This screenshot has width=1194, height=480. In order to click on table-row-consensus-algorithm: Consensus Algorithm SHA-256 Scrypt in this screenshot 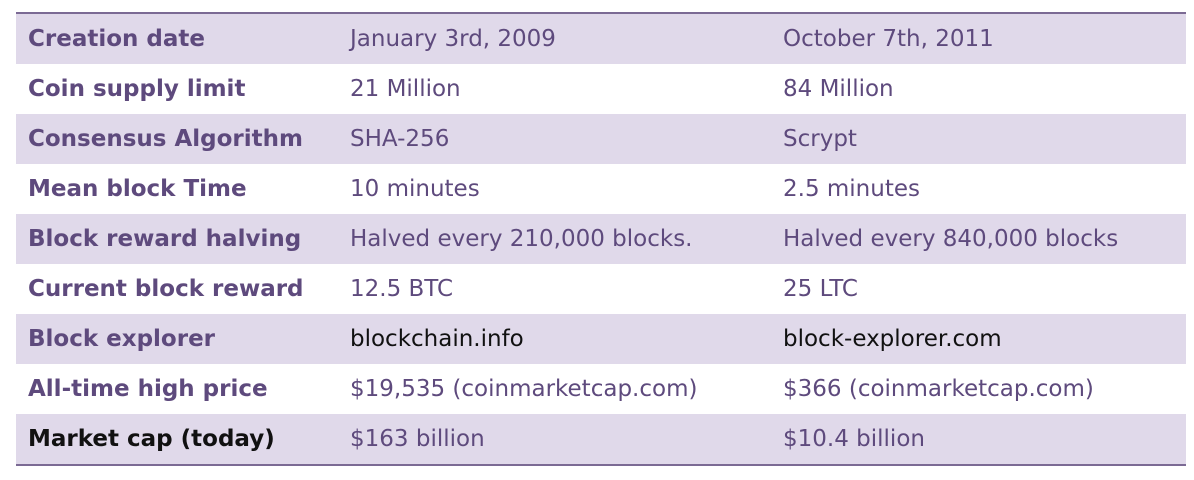, I will do `click(601, 139)`.